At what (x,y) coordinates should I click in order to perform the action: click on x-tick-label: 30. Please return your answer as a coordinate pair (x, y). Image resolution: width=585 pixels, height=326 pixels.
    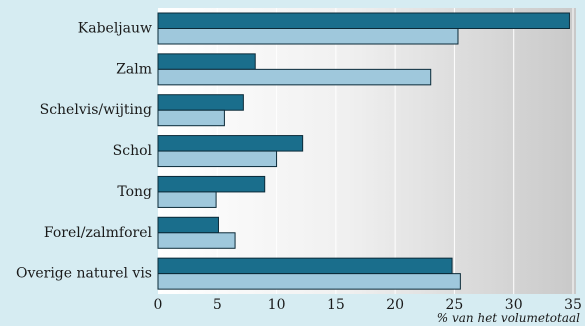
    Looking at the image, I should click on (514, 305).